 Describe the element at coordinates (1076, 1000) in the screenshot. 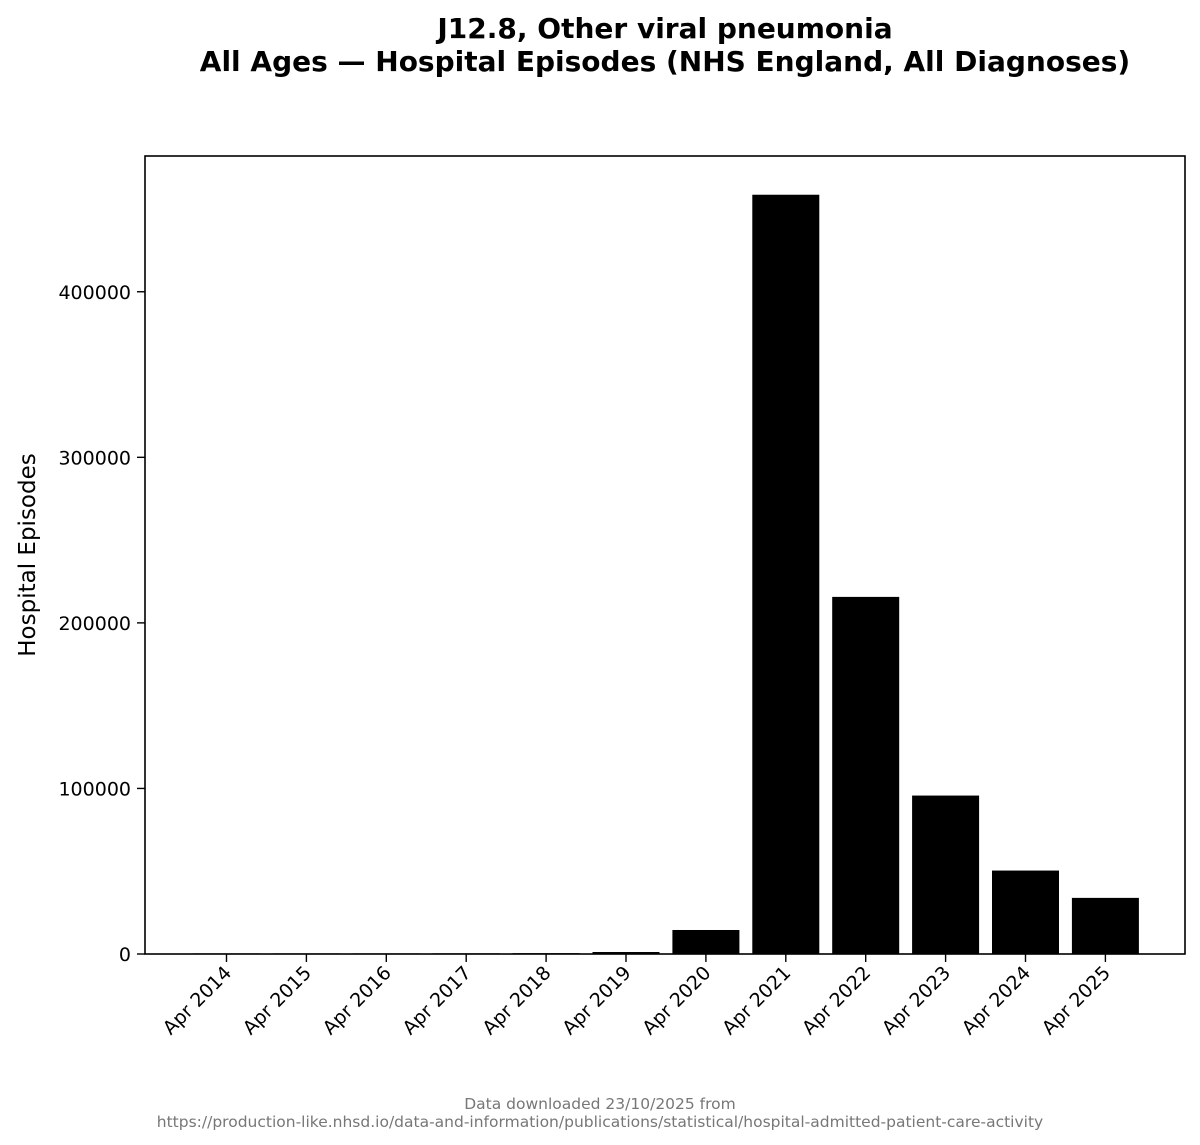

I see `x-tick-label: Apr 2025` at that location.